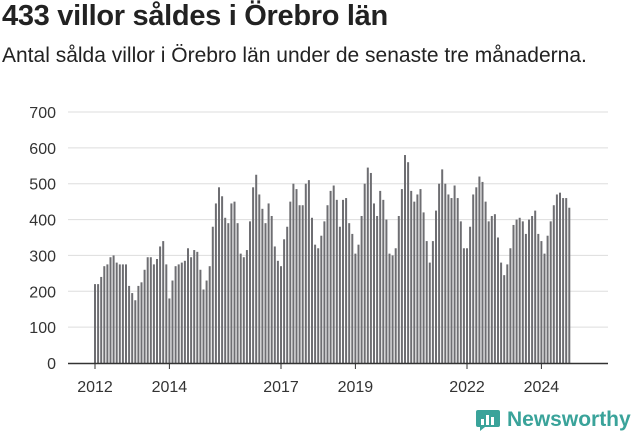 The height and width of the screenshot is (439, 631). What do you see at coordinates (553, 420) in the screenshot?
I see `newsworthy-logo: Newsworthy` at bounding box center [553, 420].